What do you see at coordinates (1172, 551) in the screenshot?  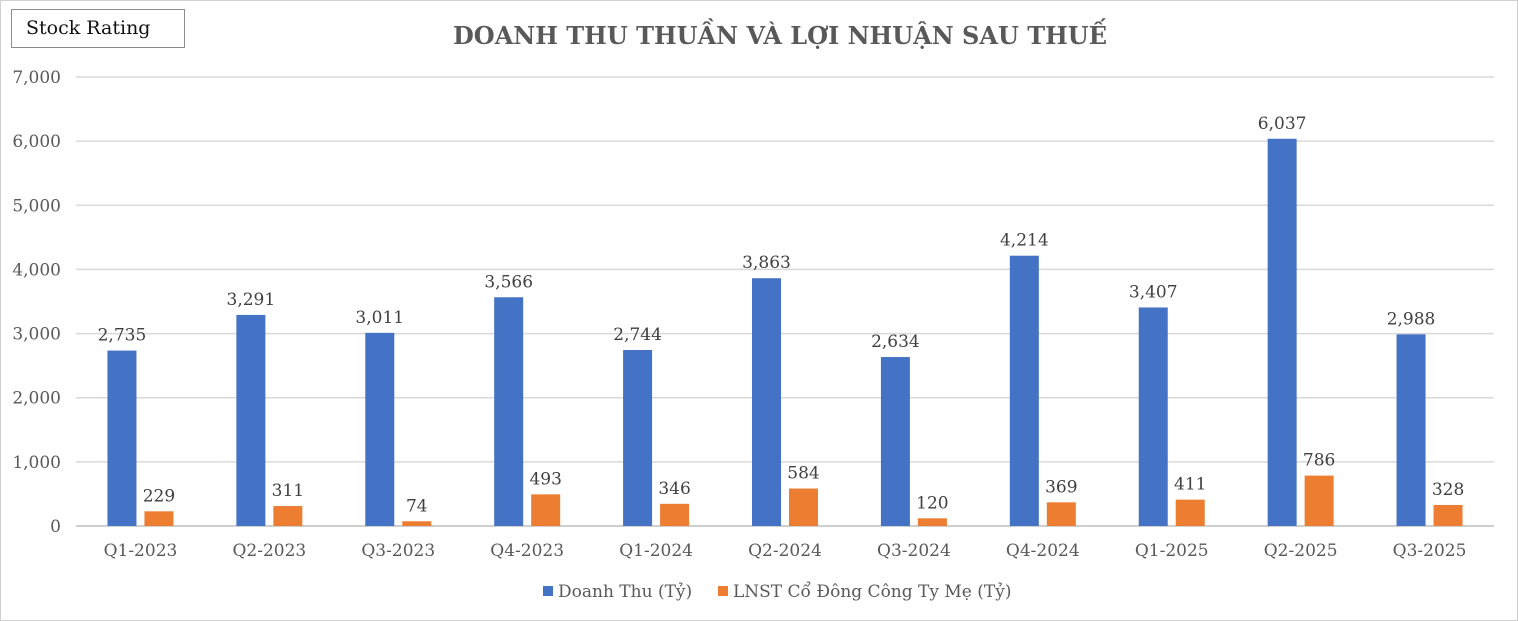 I see `x-tick-label: Q1-2025` at bounding box center [1172, 551].